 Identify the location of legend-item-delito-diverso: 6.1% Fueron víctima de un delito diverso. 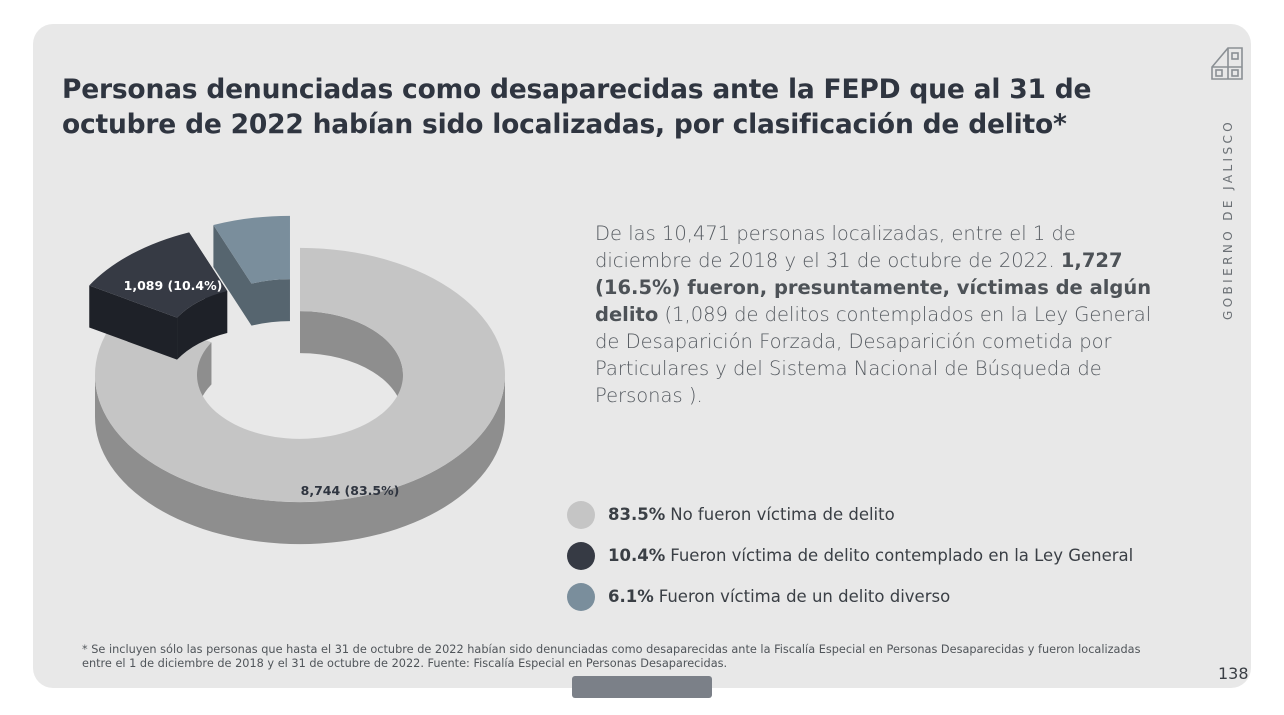
(887, 596).